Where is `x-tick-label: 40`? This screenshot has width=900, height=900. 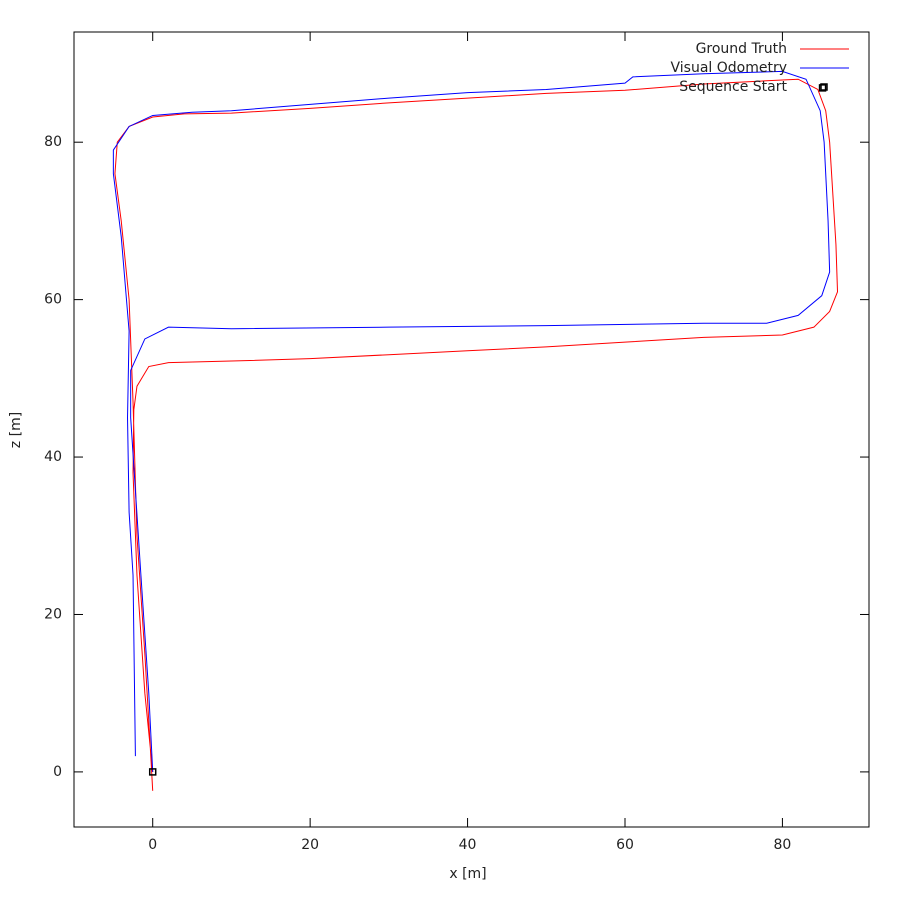
x-tick-label: 40 is located at coordinates (468, 845).